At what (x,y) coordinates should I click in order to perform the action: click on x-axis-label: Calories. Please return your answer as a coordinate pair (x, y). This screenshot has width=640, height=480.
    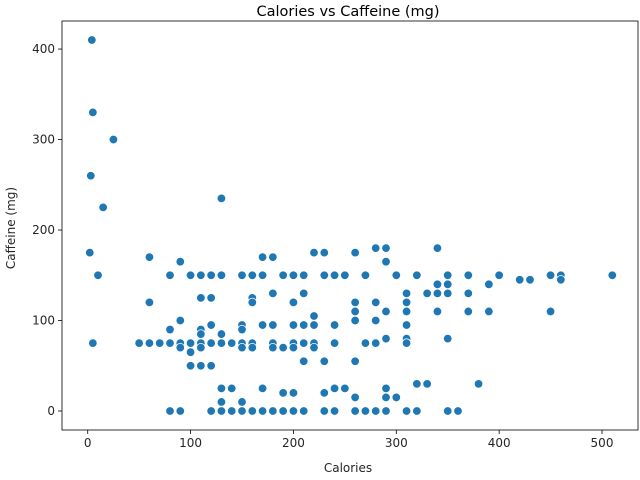
    Looking at the image, I should click on (348, 468).